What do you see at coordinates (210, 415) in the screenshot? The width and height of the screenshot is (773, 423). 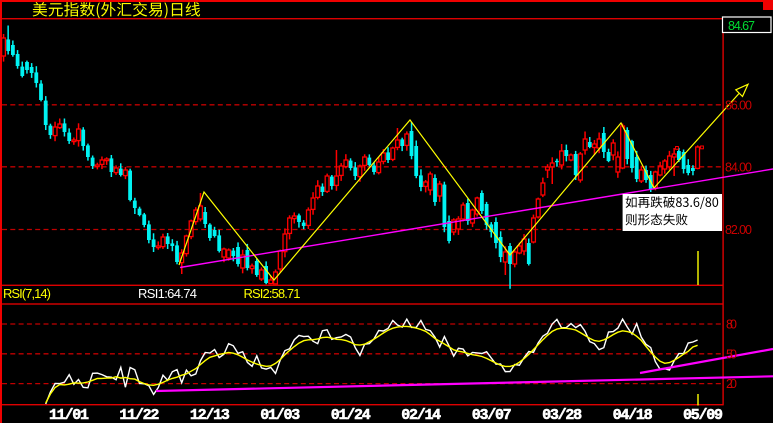 I see `svg-text: 12/13` at bounding box center [210, 415].